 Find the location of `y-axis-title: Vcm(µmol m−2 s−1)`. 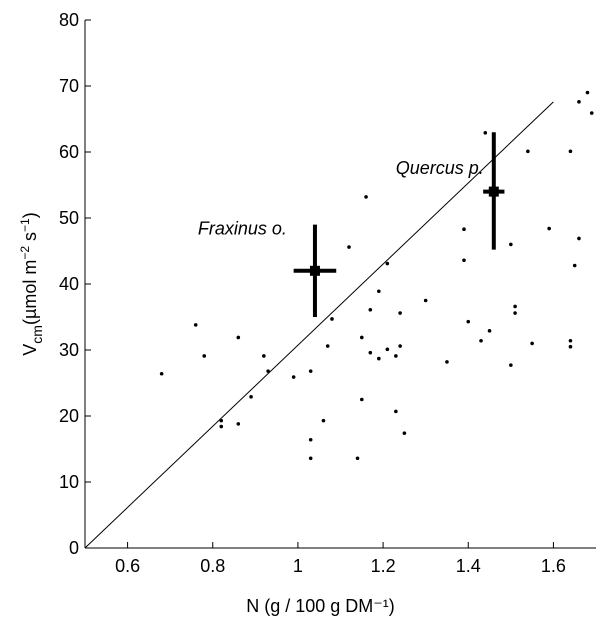

y-axis-title: Vcm(µmol m−2 s−1) is located at coordinates (31, 283).